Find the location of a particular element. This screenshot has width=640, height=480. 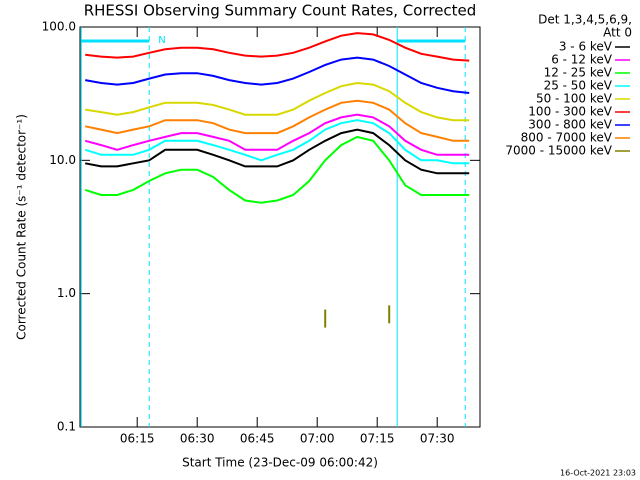

night-label: N is located at coordinates (161, 40).